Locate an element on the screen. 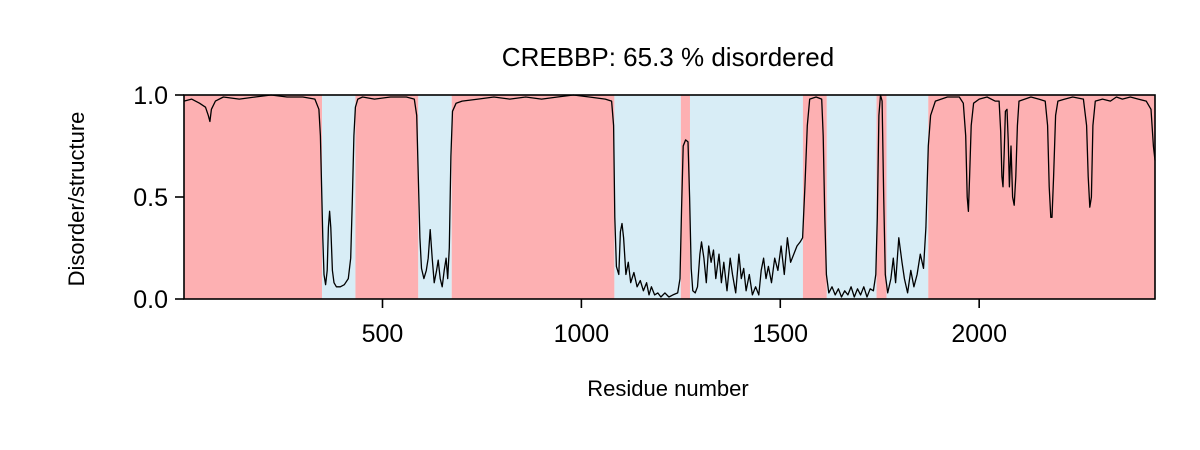 The height and width of the screenshot is (450, 1200). chart-title: CREBBP: 65.3 % disordered is located at coordinates (668, 57).